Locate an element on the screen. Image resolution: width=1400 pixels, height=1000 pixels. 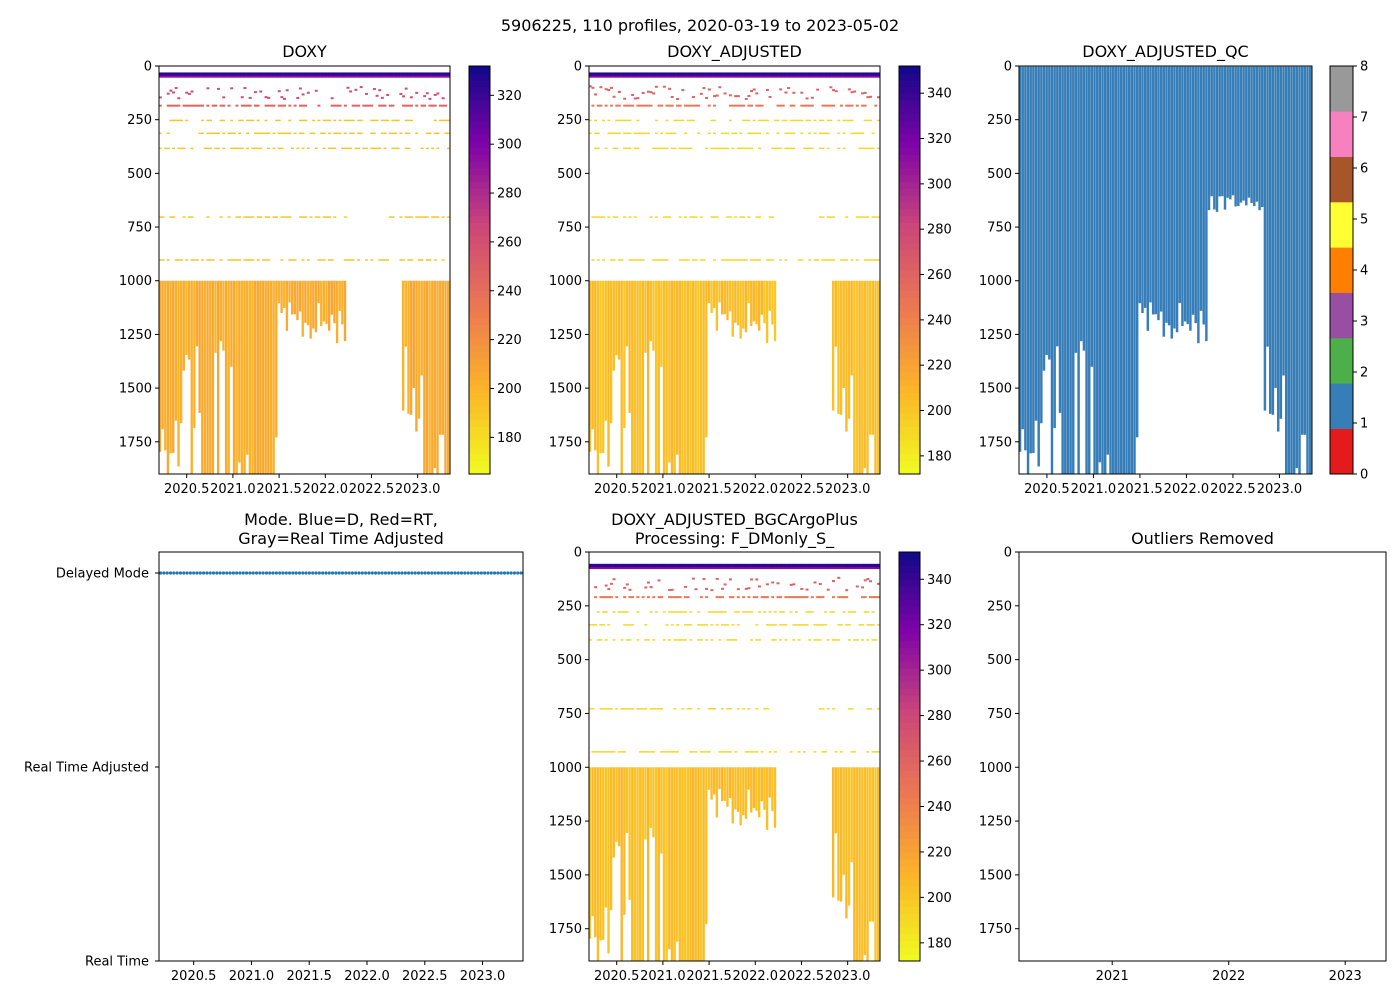
doxy-adjusted-qc-ytick-label: 750 is located at coordinates (999, 228).